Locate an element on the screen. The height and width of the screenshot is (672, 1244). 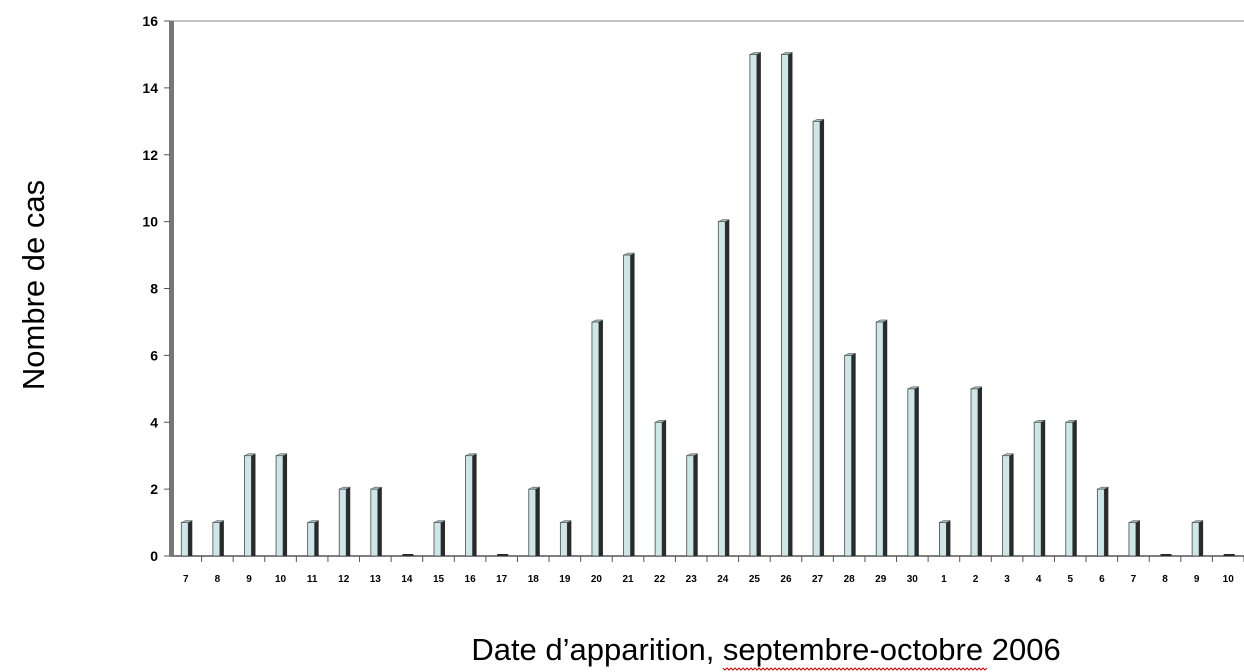
x-tick-label: 23 is located at coordinates (692, 579).